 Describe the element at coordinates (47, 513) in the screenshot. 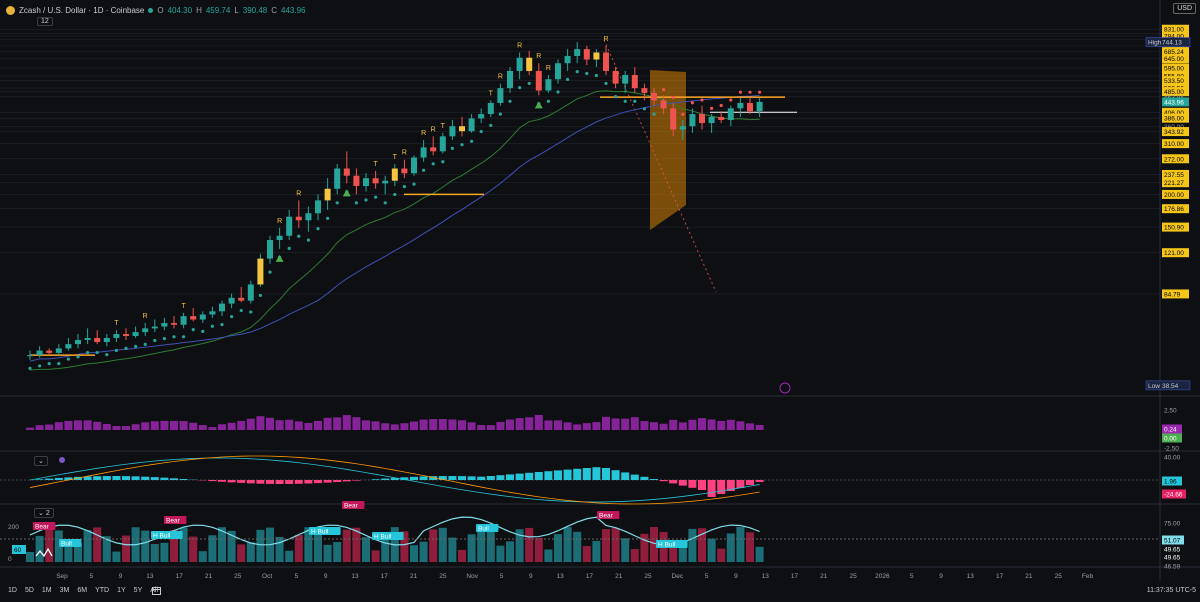

I see `pane4-badge-label: 2` at that location.